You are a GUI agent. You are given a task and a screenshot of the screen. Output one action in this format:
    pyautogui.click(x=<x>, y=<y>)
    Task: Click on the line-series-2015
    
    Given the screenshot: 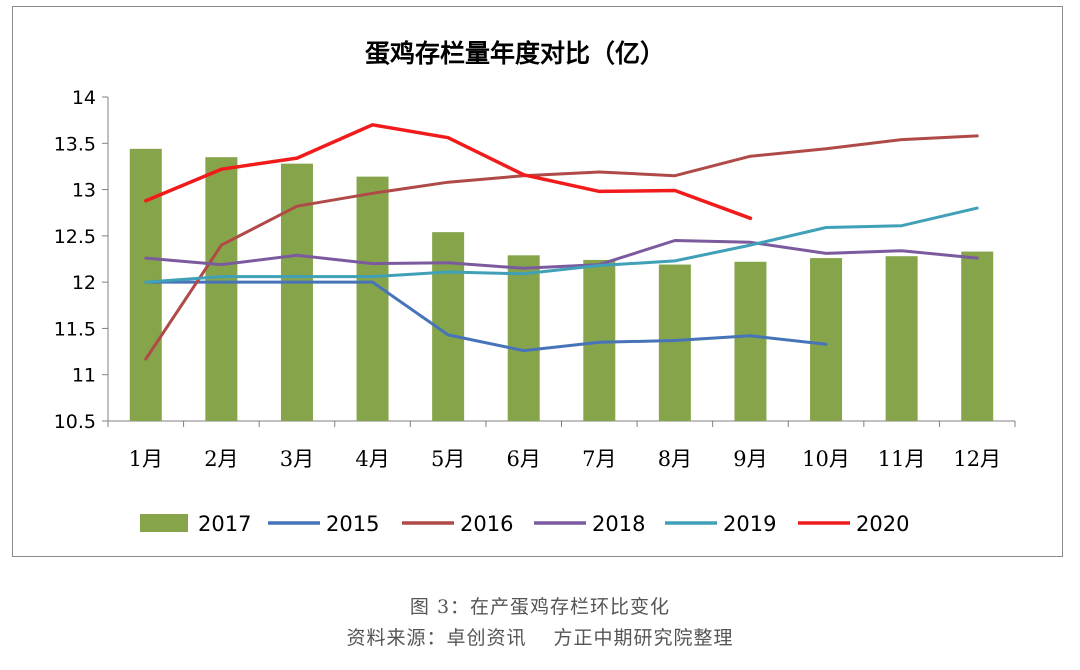 What is the action you would take?
    pyautogui.click(x=486, y=316)
    